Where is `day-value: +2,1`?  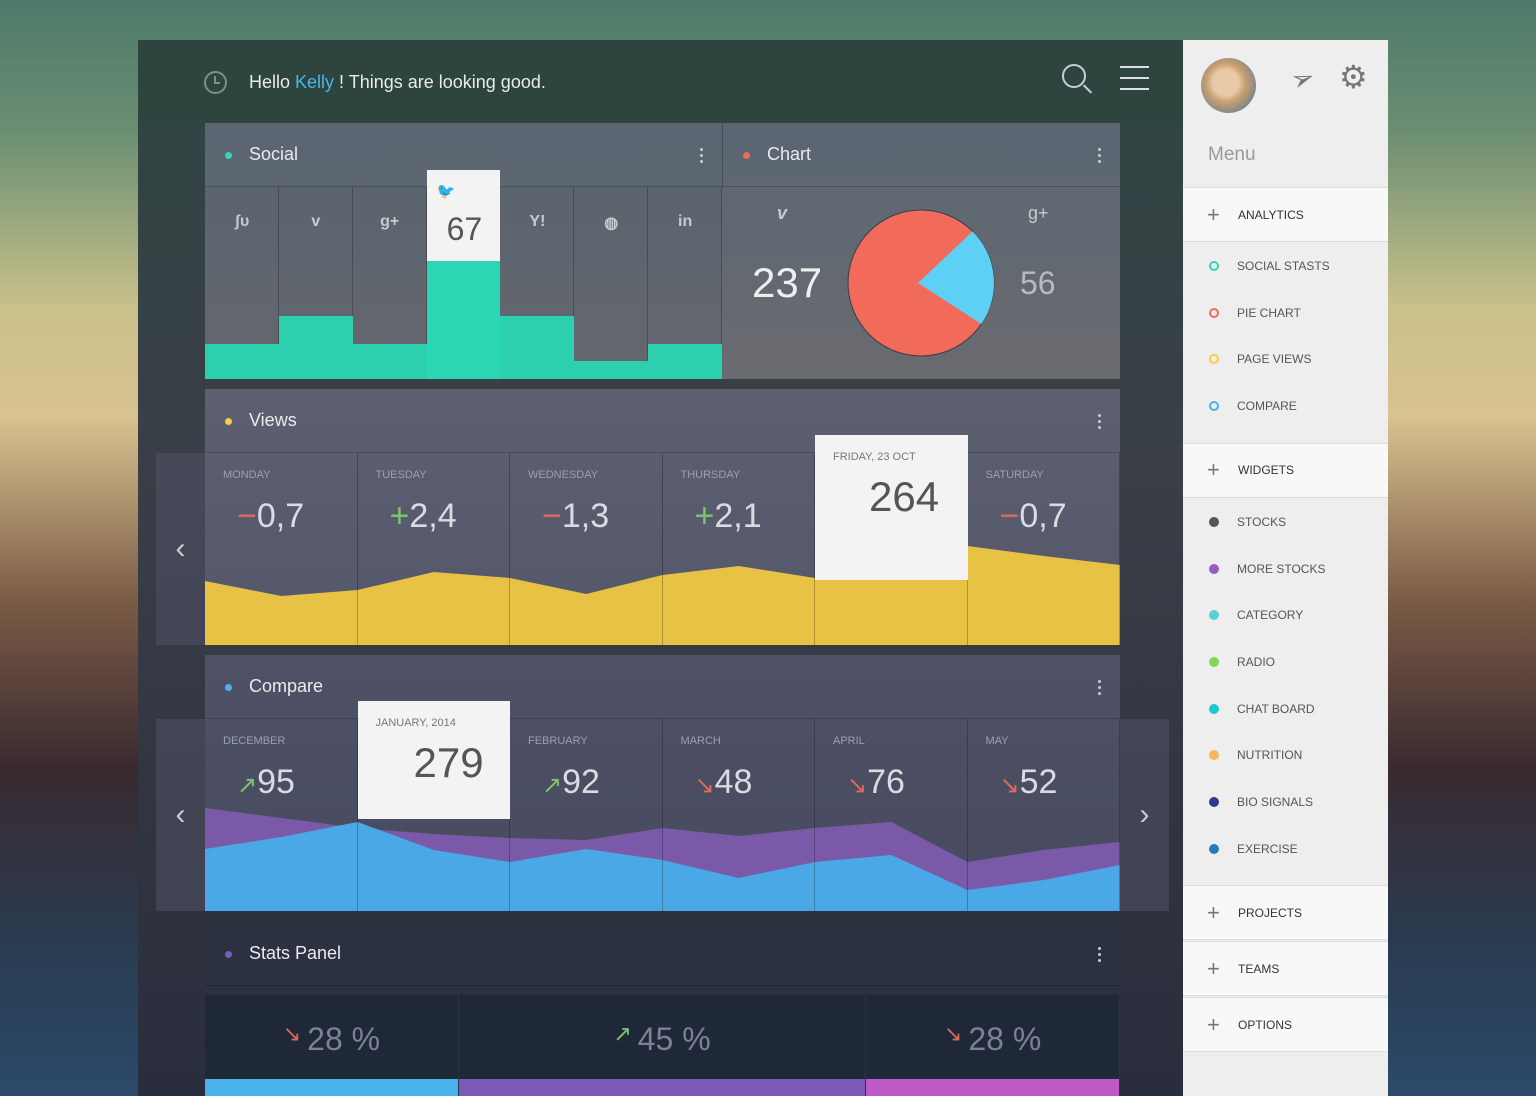 day-value: +2,1 is located at coordinates (728, 516).